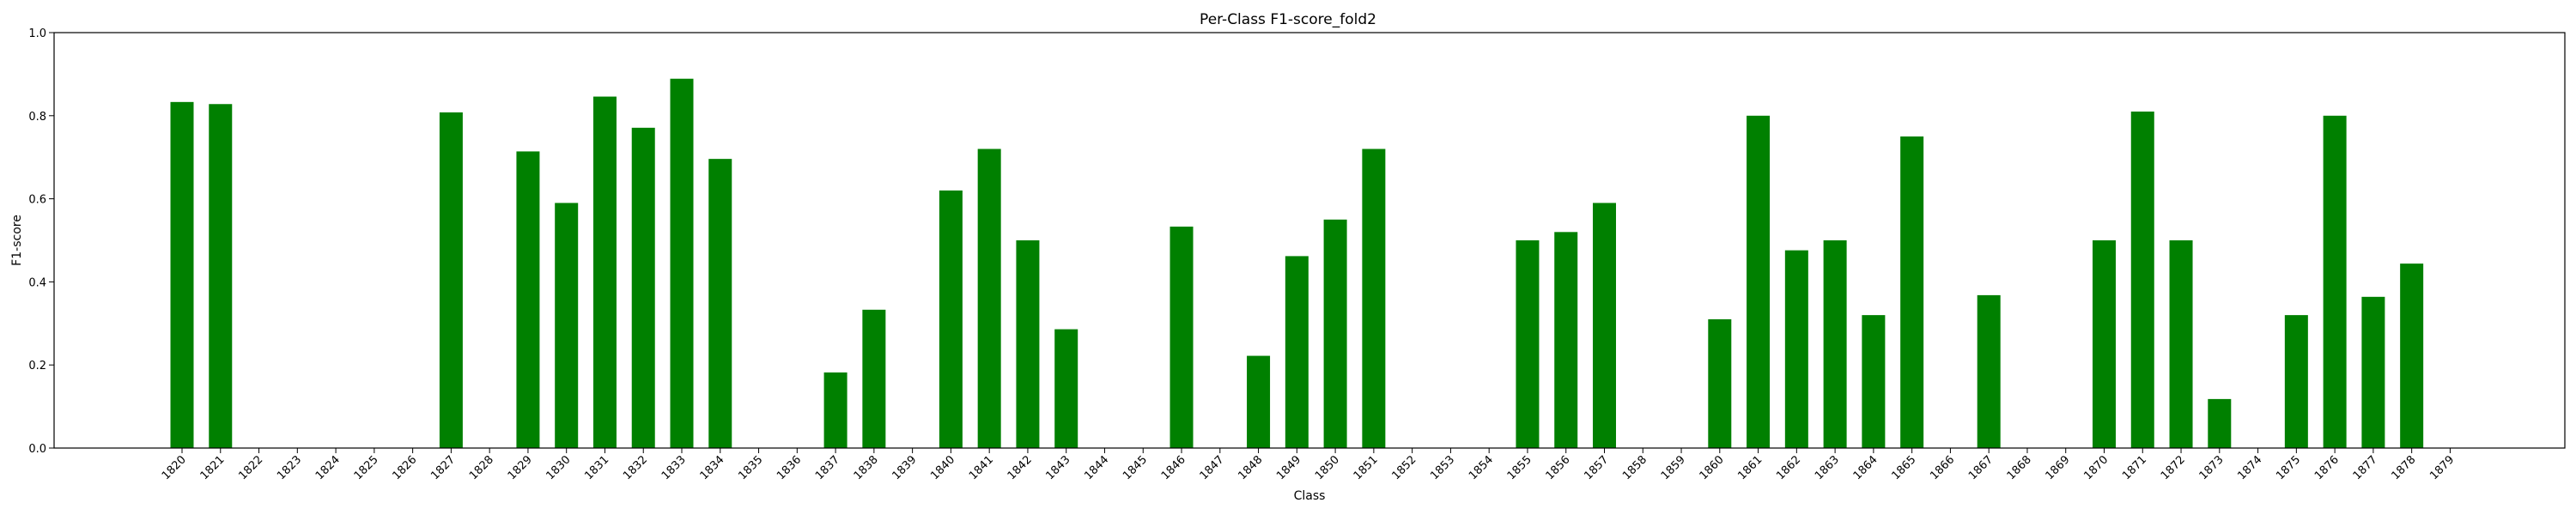 The image size is (2576, 515). I want to click on x-tick-label-1852: 1852, so click(1404, 467).